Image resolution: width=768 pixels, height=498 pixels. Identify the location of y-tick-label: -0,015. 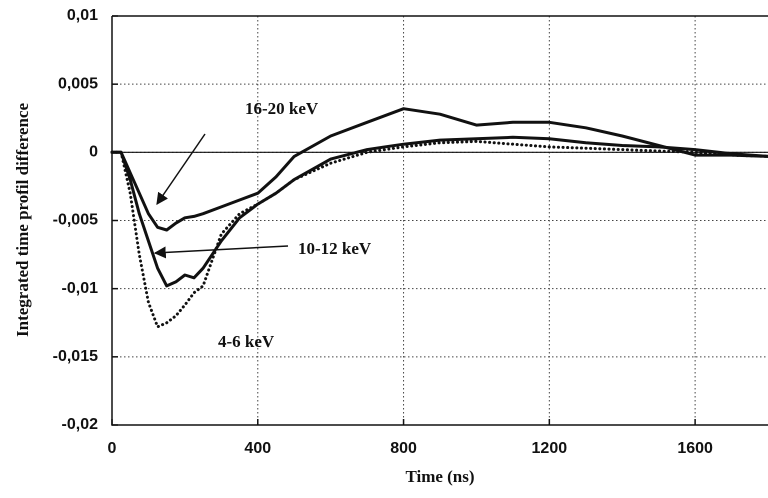
(75, 356).